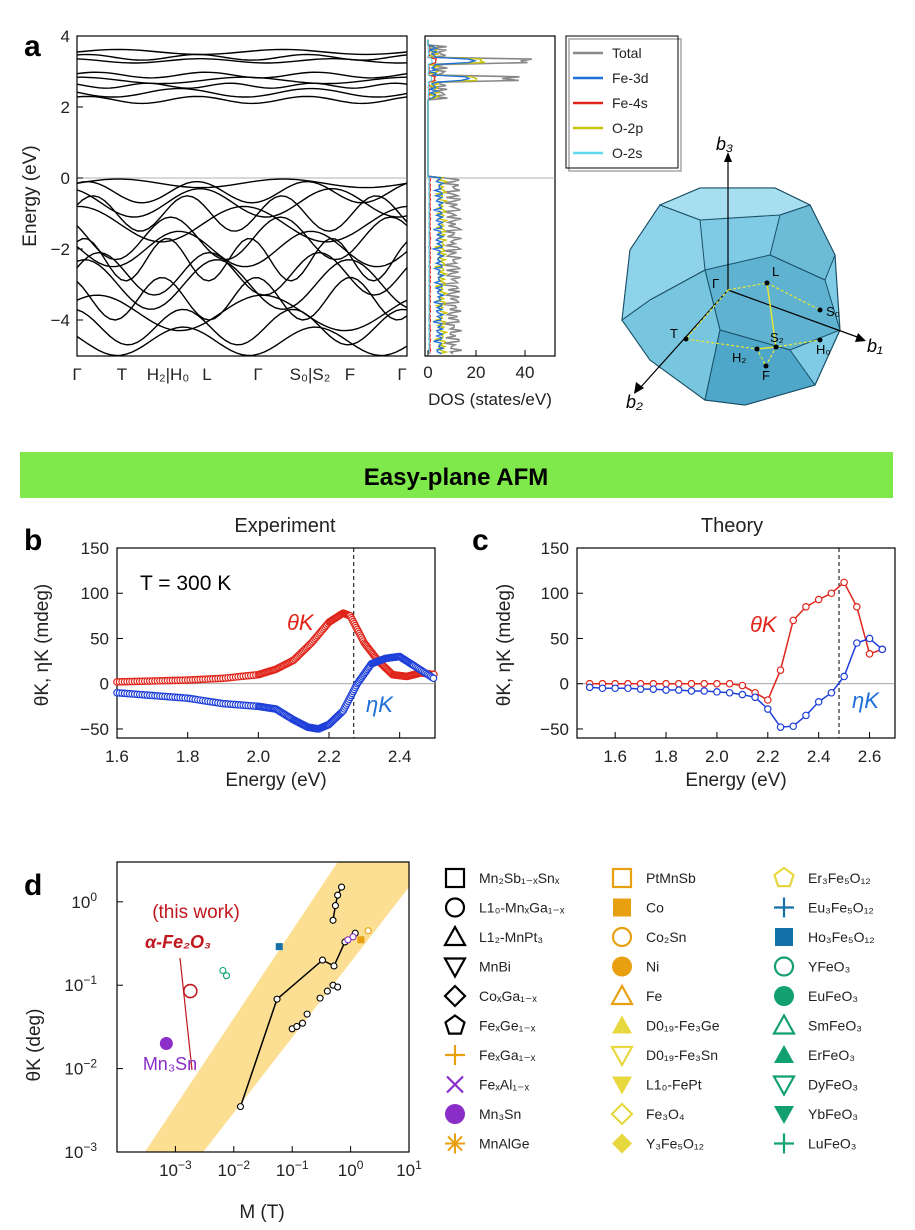  Describe the element at coordinates (839, 878) in the screenshot. I see `legend-label: Er₃Fe₅O₁₂` at that location.